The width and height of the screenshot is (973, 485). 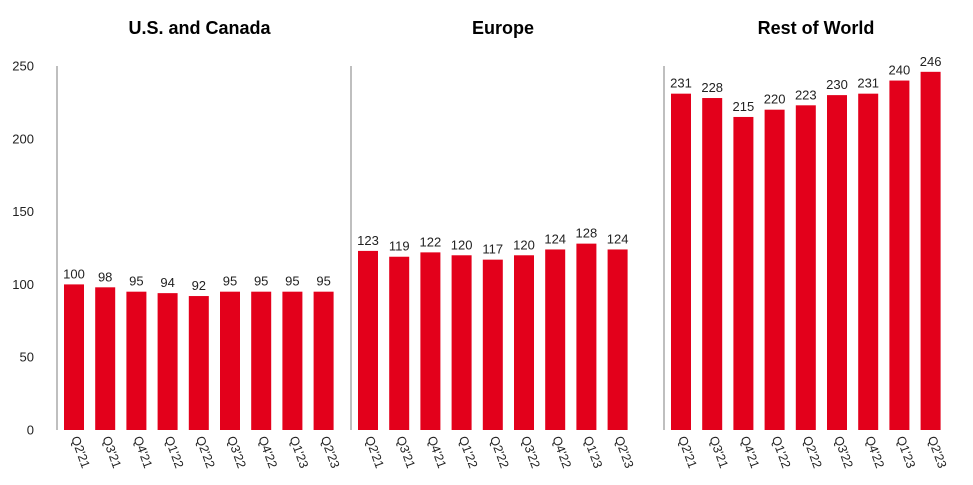 What do you see at coordinates (23, 211) in the screenshot?
I see `y-tick-label: 150` at bounding box center [23, 211].